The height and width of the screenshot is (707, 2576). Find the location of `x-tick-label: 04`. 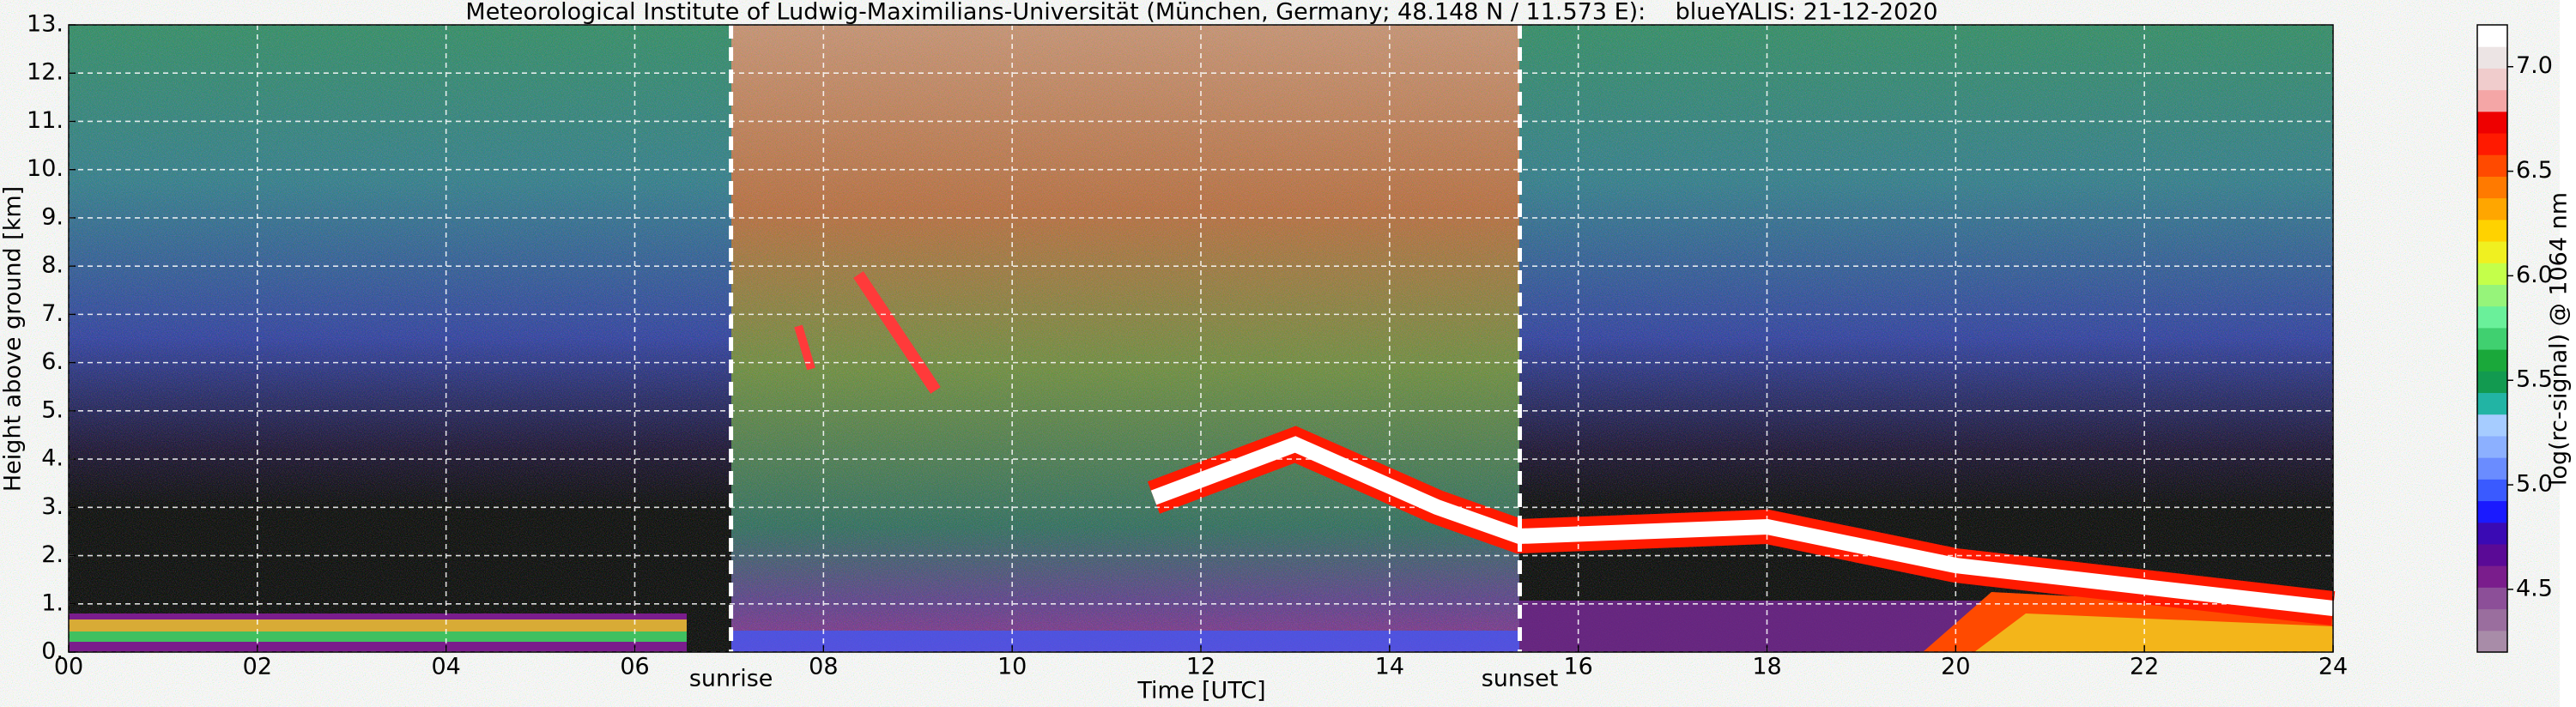

x-tick-label: 04 is located at coordinates (445, 667).